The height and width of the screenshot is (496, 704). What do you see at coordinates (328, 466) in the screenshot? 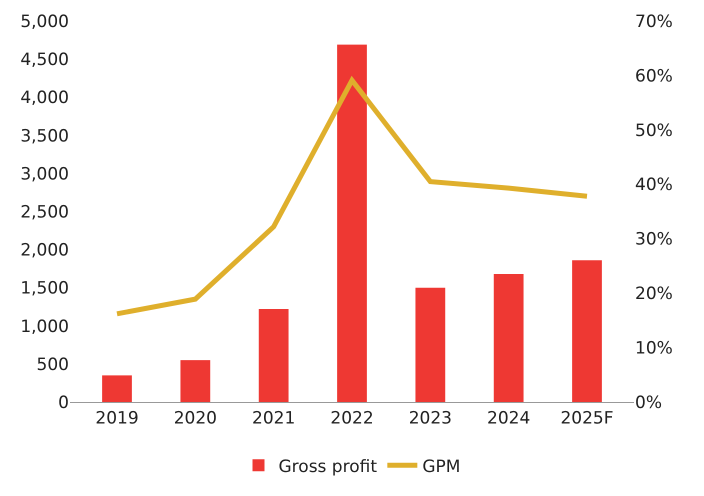
I see `legend-label: Gross profit` at bounding box center [328, 466].